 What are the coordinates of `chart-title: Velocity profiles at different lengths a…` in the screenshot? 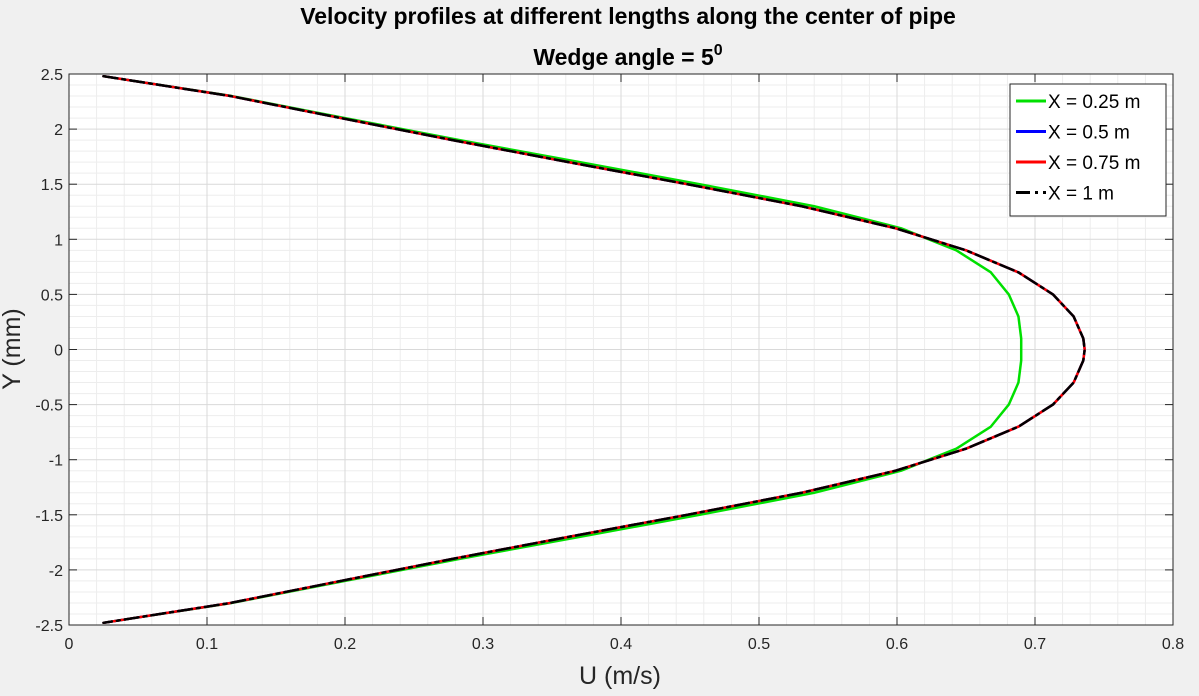 It's located at (628, 16).